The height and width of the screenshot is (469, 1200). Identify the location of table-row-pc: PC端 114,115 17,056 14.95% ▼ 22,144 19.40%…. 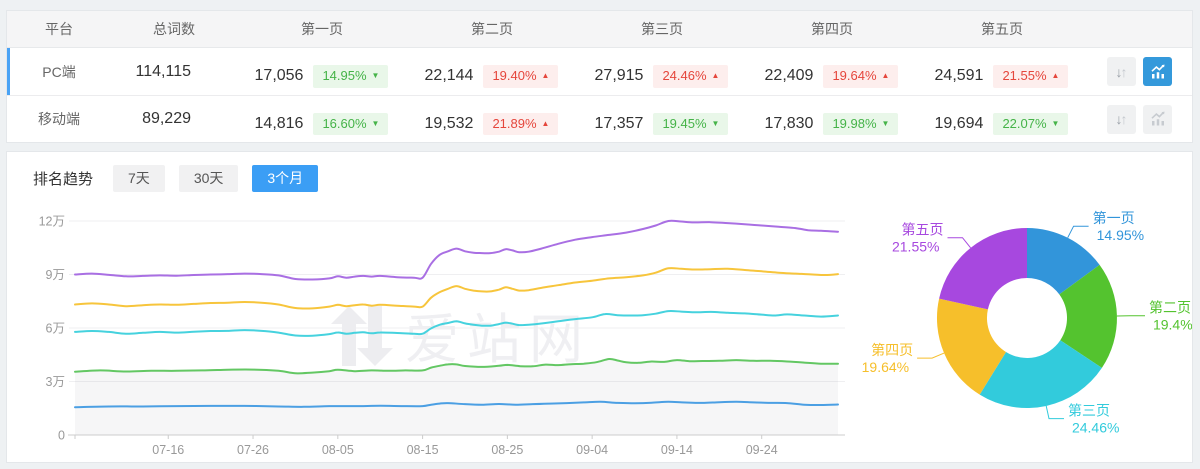
(599, 71).